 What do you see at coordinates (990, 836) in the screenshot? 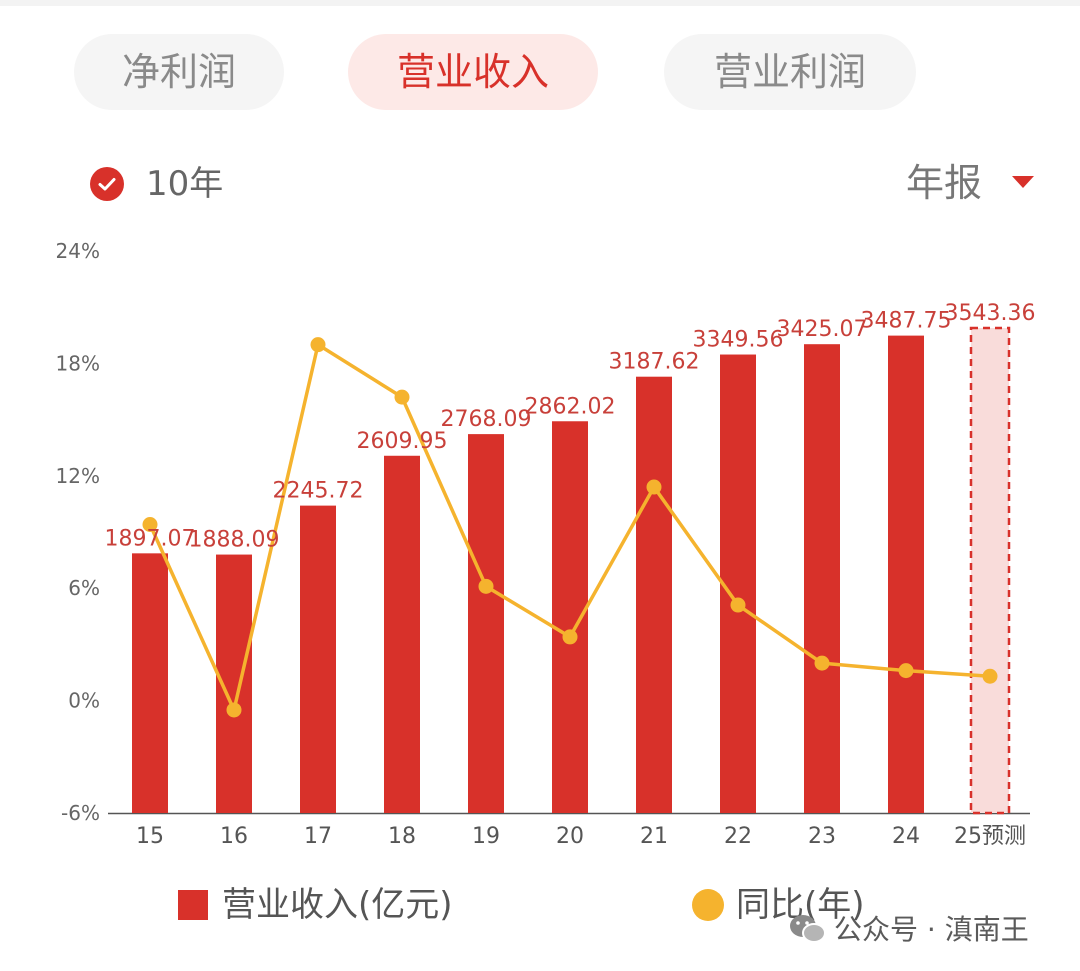
I see `x-tick-label: 25预测` at bounding box center [990, 836].